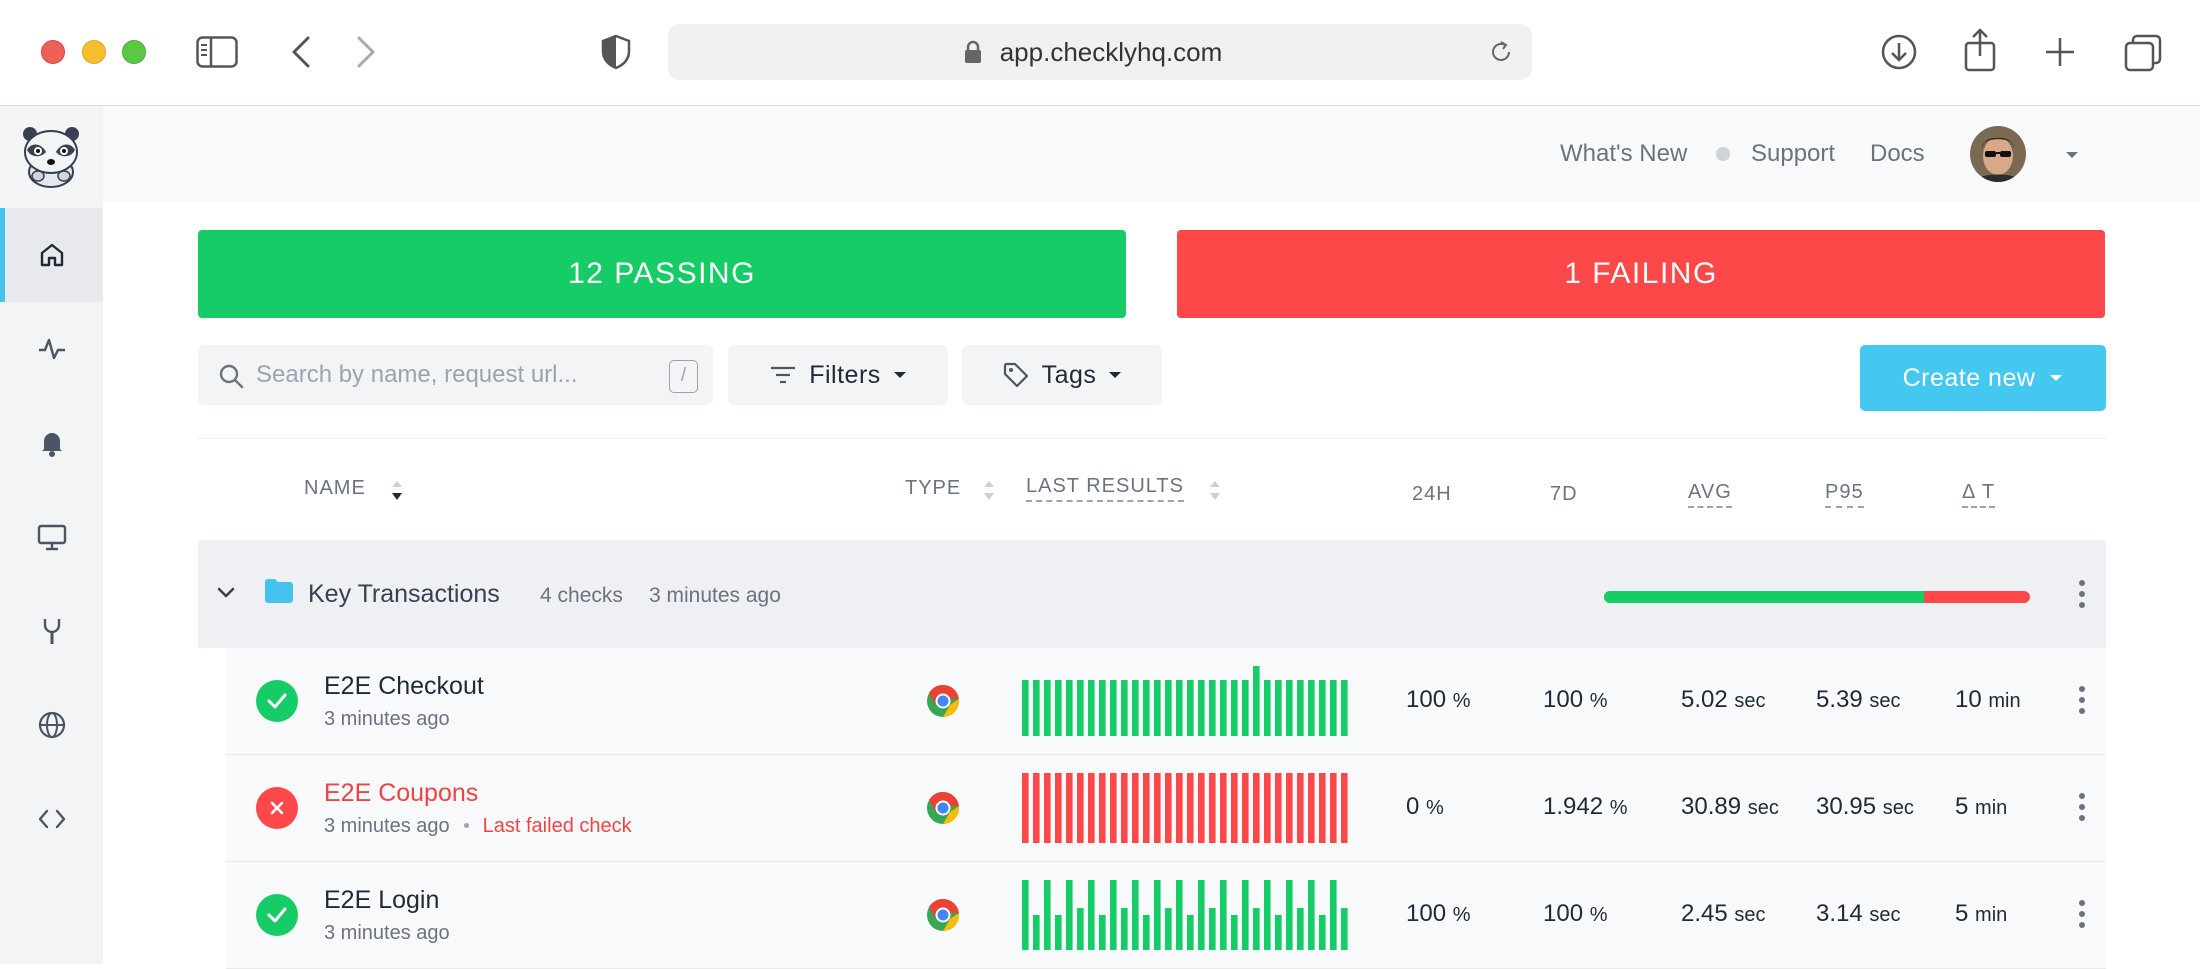 The height and width of the screenshot is (969, 2200). Describe the element at coordinates (51, 631) in the screenshot. I see `sidebar-item-maintenance` at that location.